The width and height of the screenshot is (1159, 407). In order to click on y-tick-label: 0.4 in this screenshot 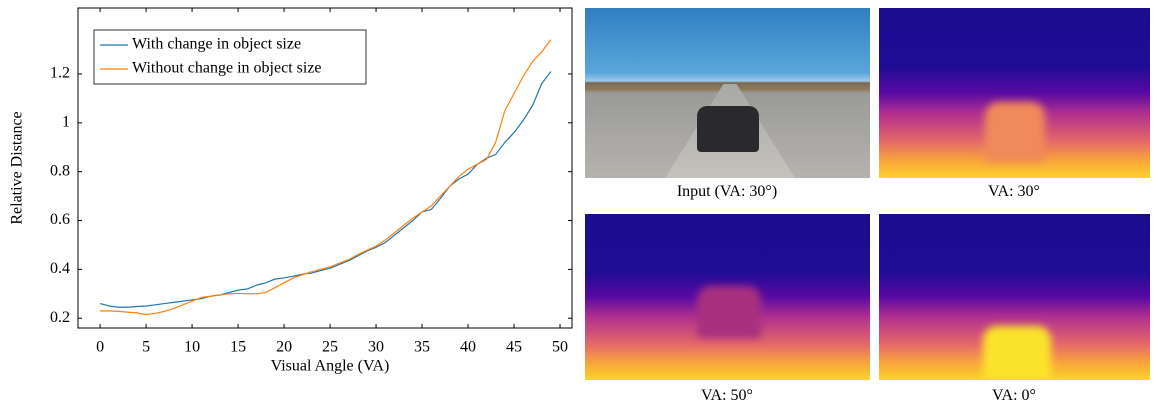, I will do `click(60, 268)`.